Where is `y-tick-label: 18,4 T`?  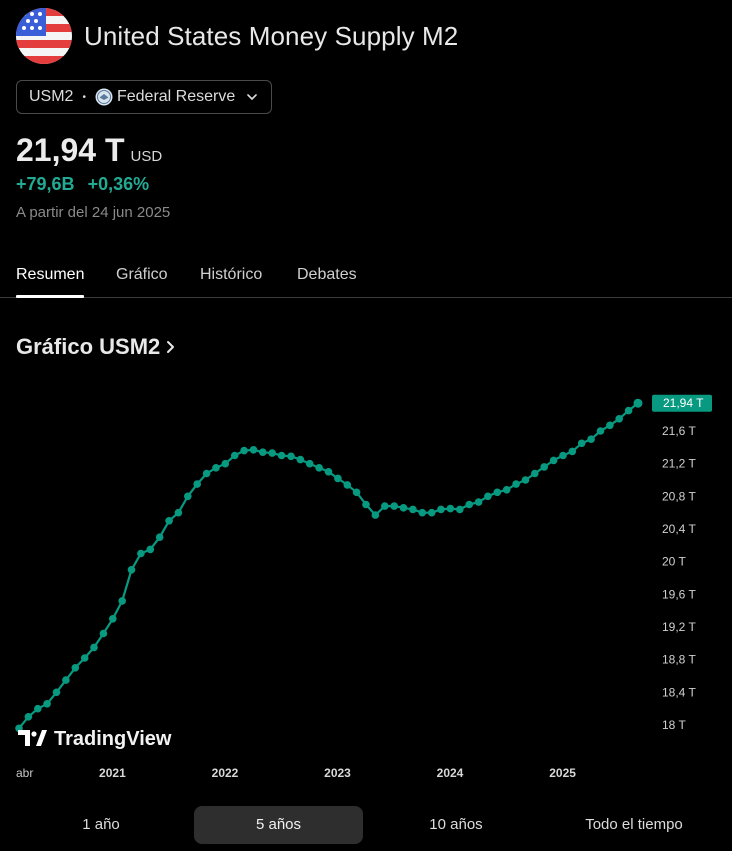 y-tick-label: 18,4 T is located at coordinates (679, 692).